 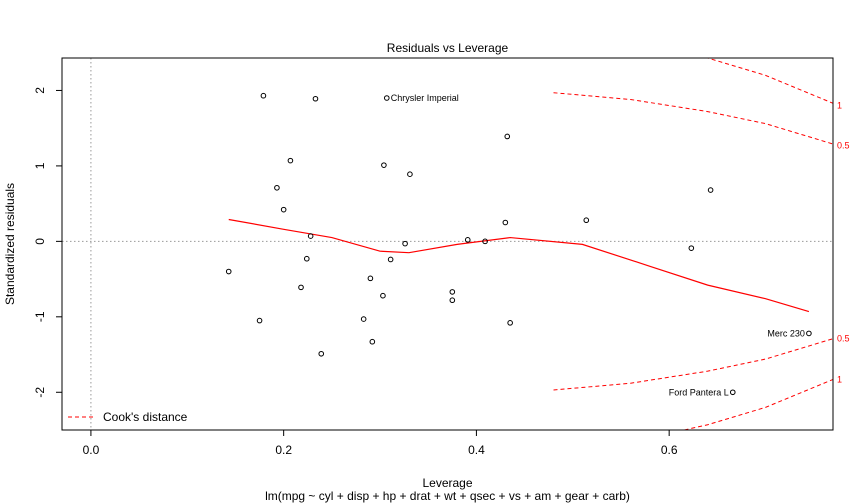 I want to click on y-tick-label: -2, so click(x=40, y=392).